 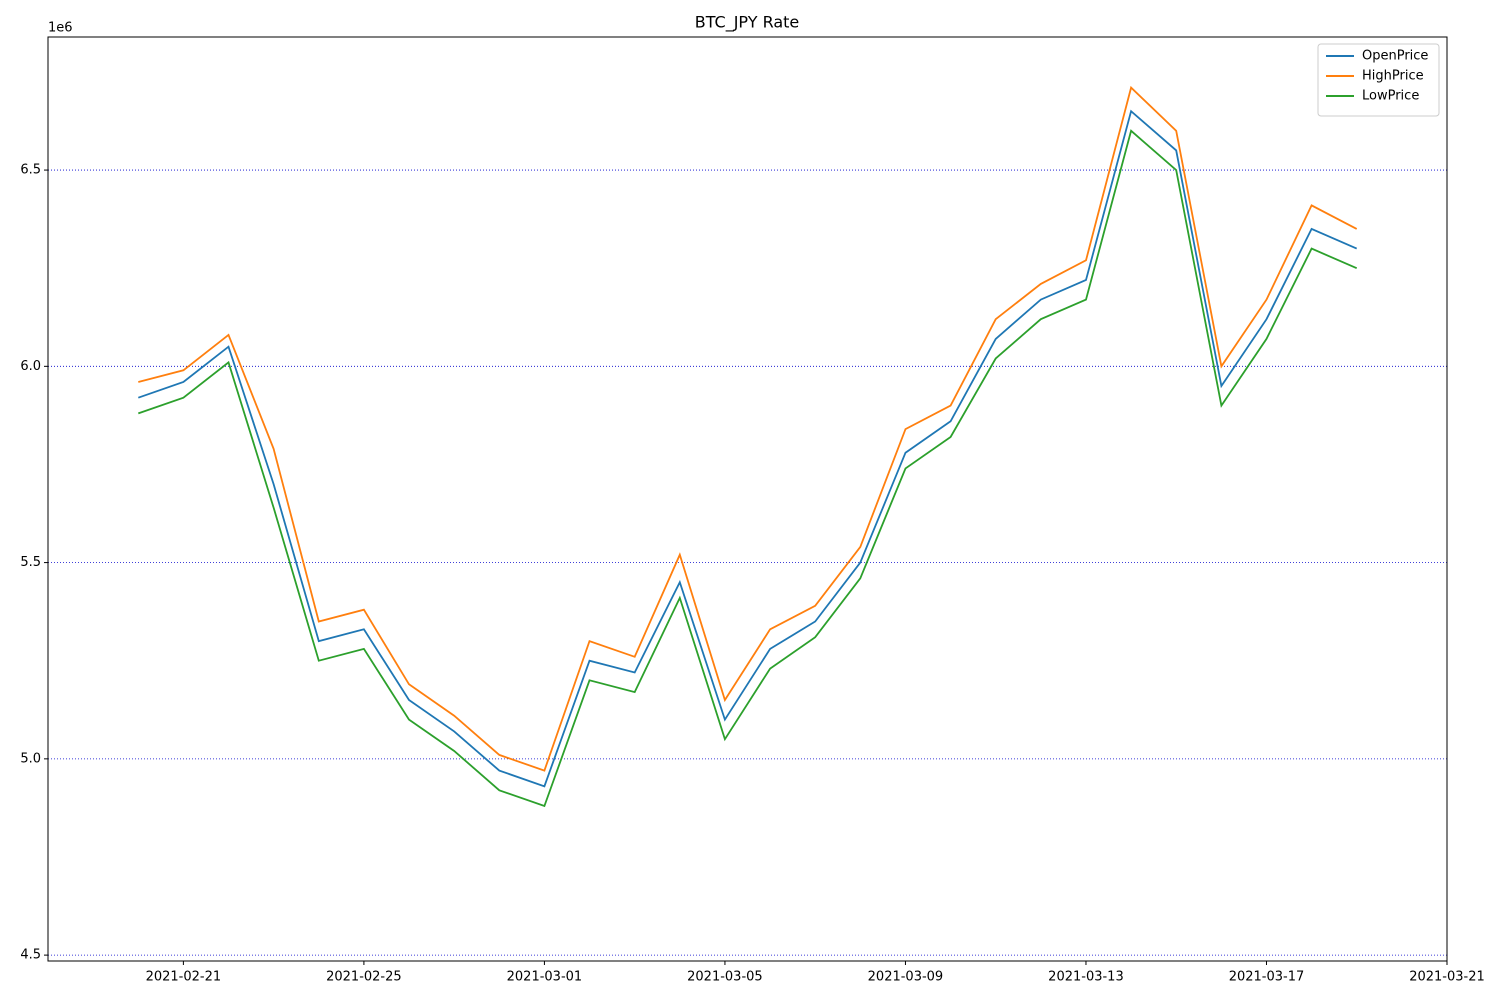 I want to click on y-tick-label: 5.5, so click(x=30, y=562).